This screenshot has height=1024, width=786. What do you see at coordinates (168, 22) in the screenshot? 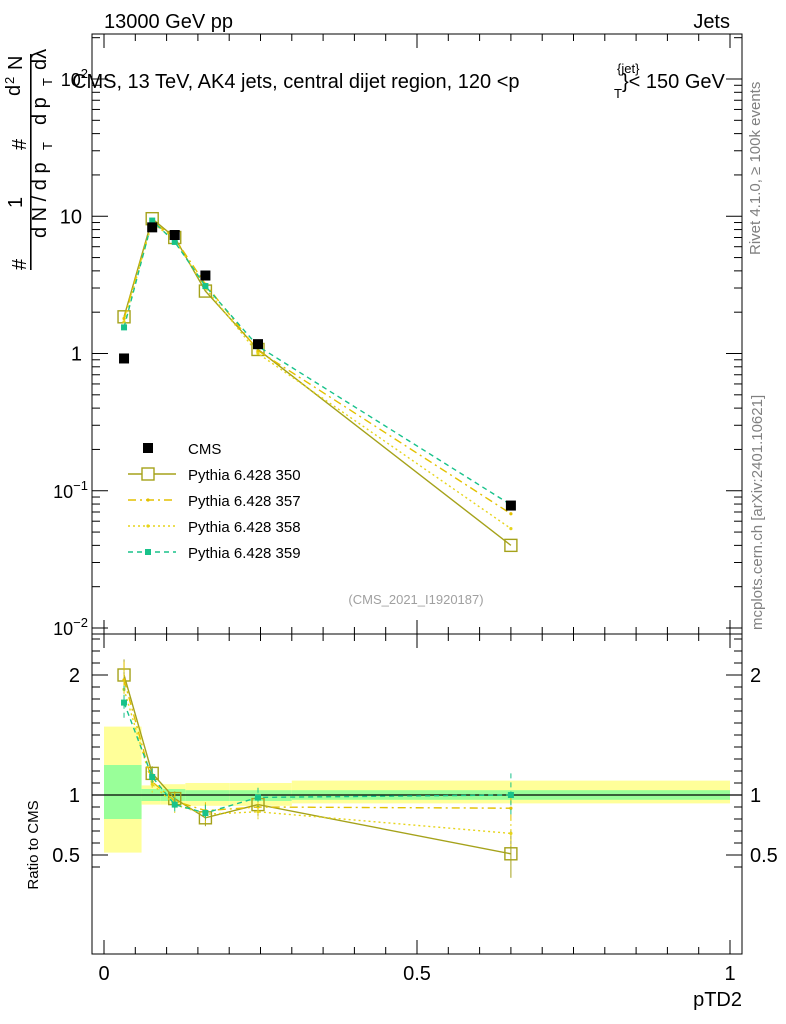
I see `collision-label: 13000 GeV pp` at bounding box center [168, 22].